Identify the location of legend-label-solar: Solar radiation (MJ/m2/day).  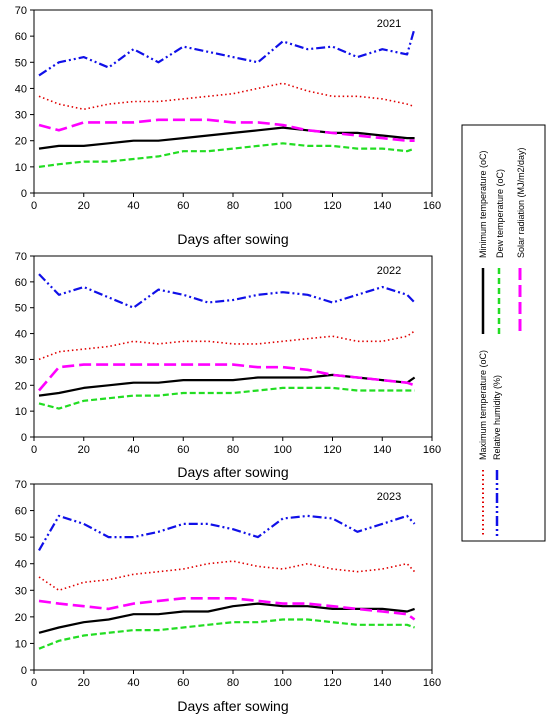
(521, 202).